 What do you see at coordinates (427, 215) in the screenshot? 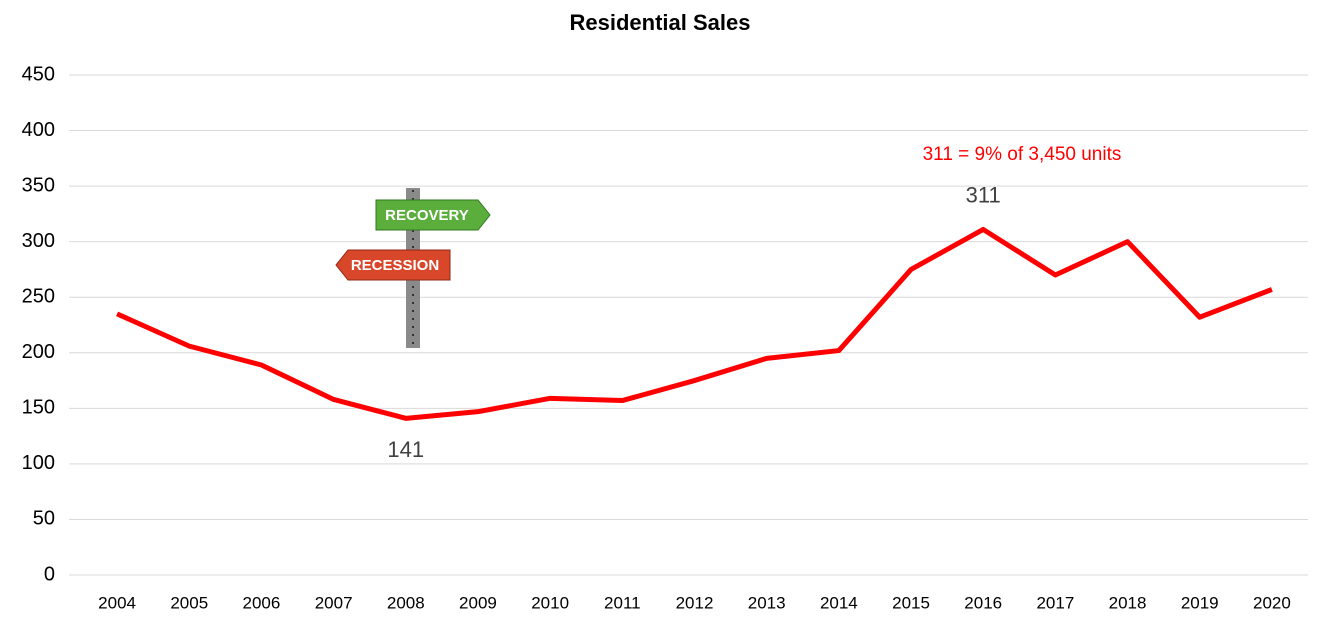
I see `sign-label: RECOVERY` at bounding box center [427, 215].